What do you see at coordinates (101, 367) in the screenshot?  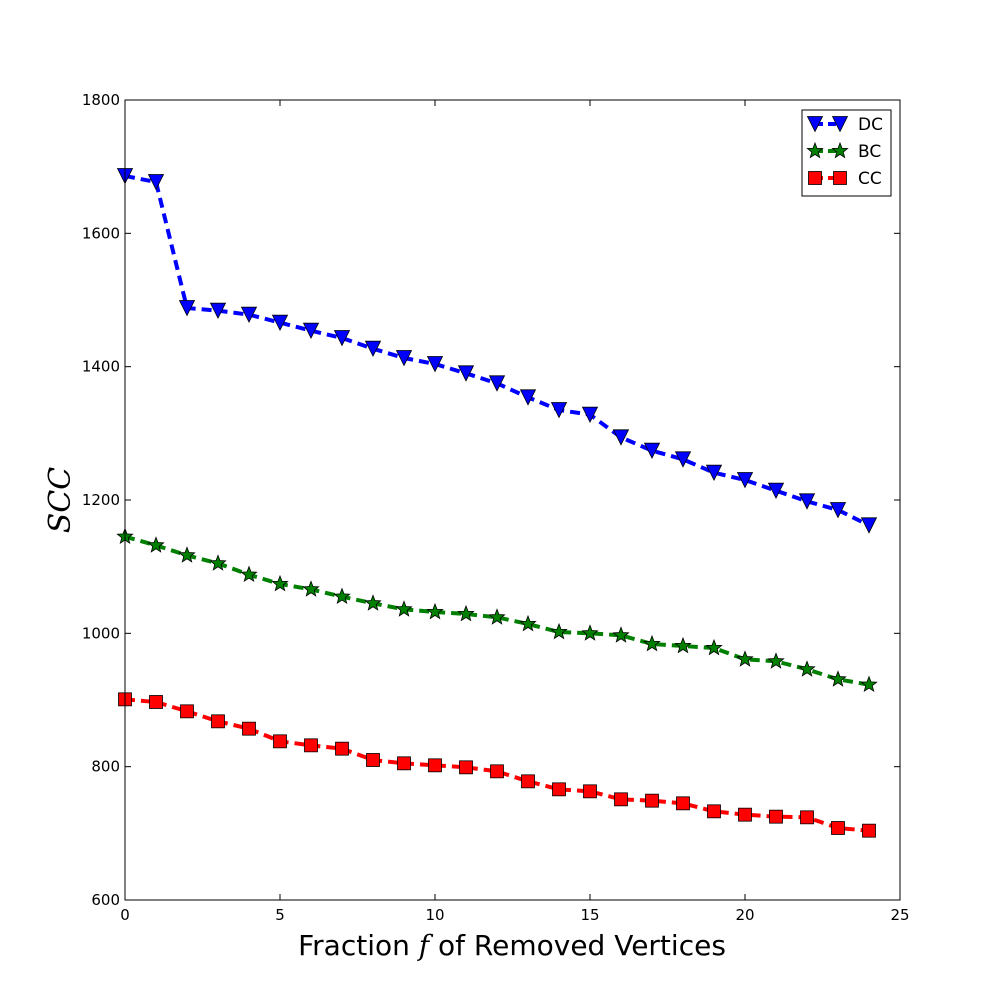 I see `y-tick-label: 1400` at bounding box center [101, 367].